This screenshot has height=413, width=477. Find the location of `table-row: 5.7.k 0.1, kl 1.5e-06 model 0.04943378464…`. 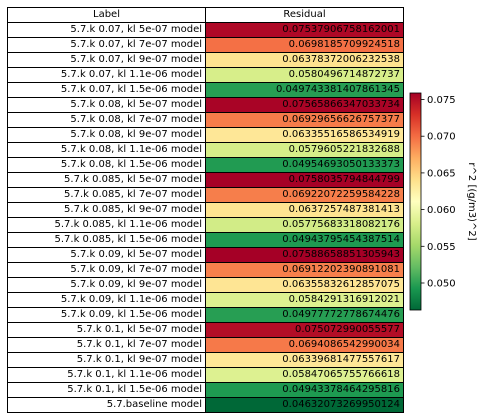

table-row: 5.7.k 0.1, kl 1.5e-06 model 0.04943378464… is located at coordinates (205, 390).